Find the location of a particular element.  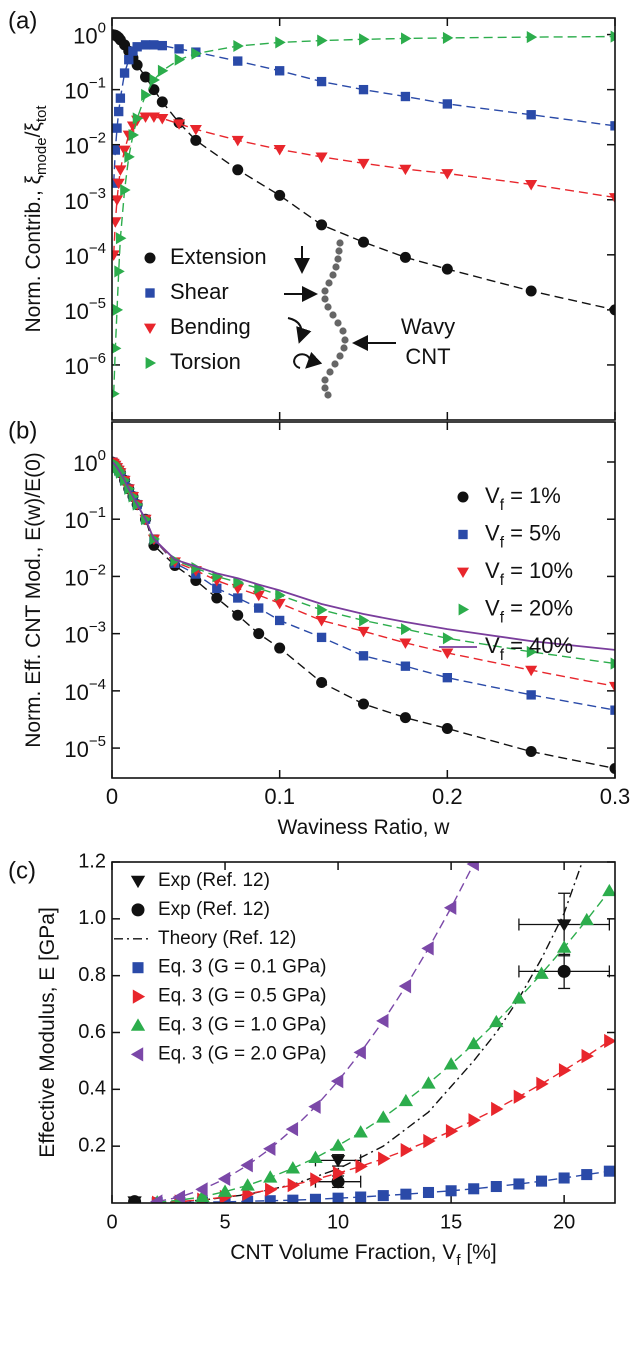

x-tick-label: 0 is located at coordinates (112, 796).